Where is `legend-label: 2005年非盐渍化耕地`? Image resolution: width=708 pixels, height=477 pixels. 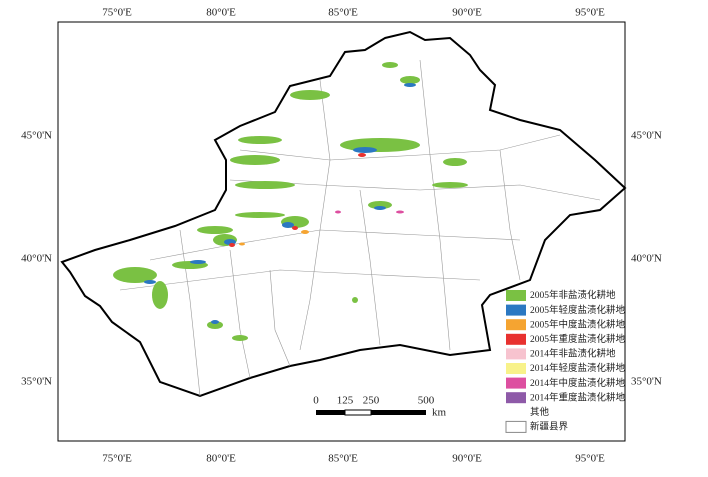
legend-label: 2005年非盐渍化耕地 is located at coordinates (573, 295).